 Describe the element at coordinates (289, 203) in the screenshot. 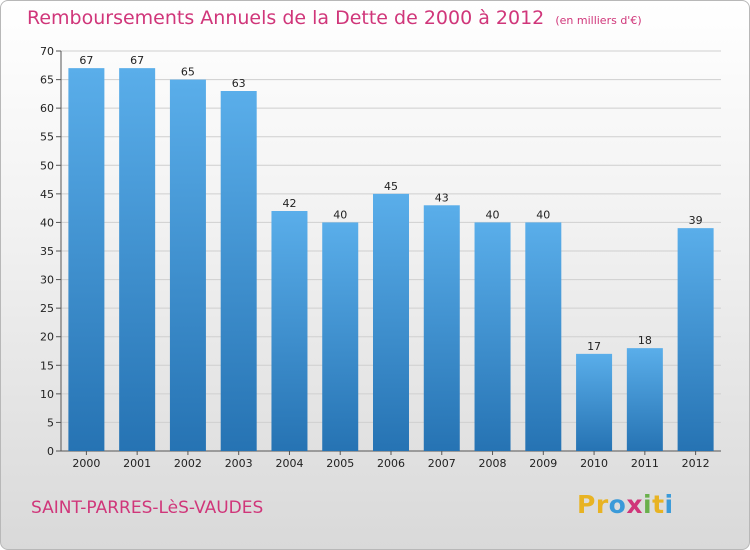

I see `bar-value-label: 42` at that location.